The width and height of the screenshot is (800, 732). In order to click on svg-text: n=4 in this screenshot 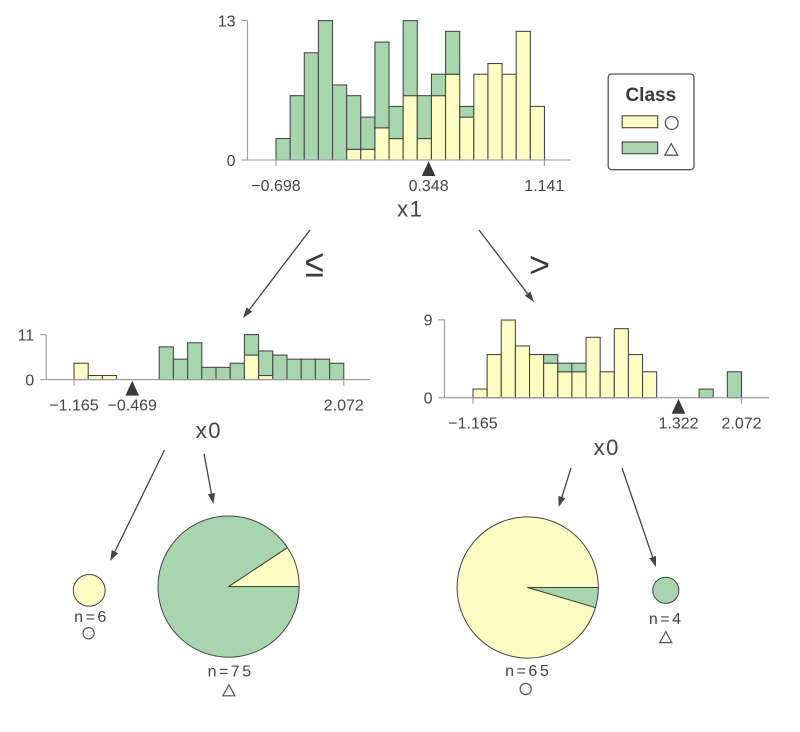, I will do `click(666, 619)`.